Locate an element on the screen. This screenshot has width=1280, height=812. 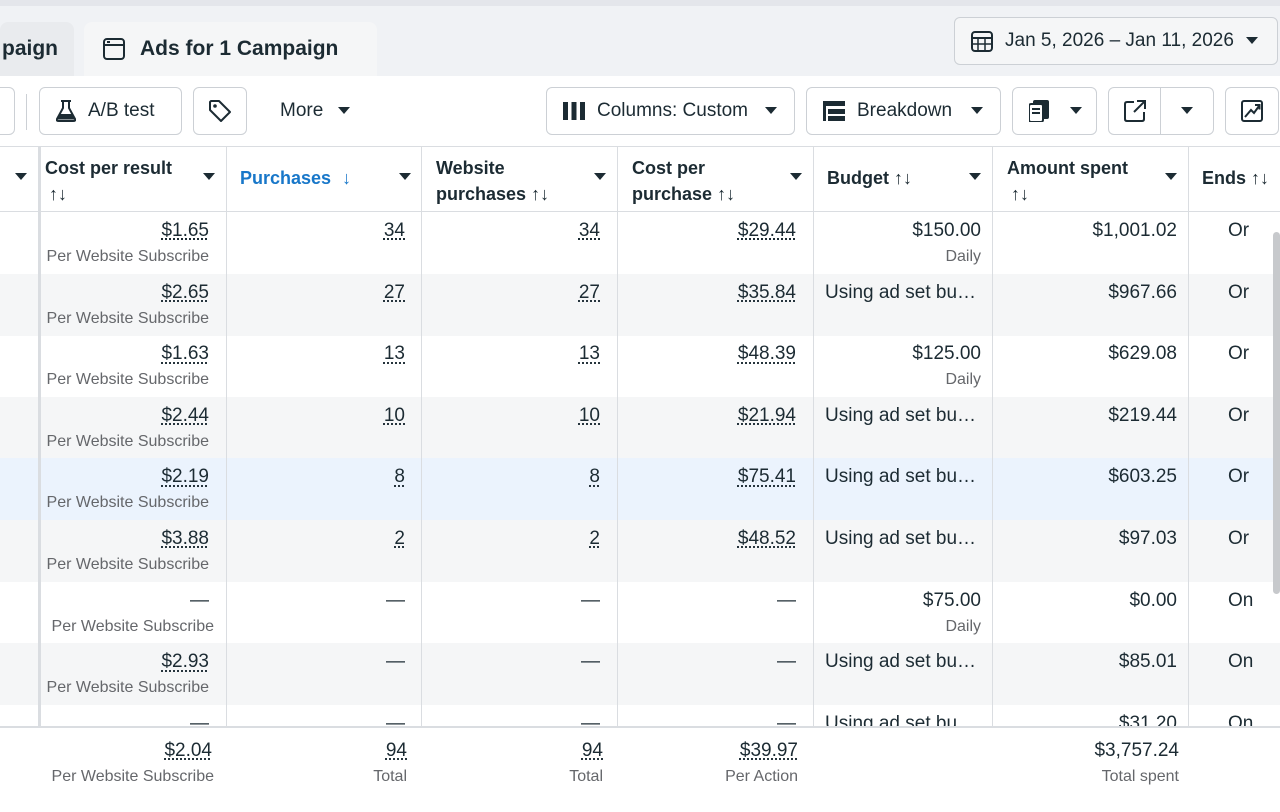
purchases-value: 8 is located at coordinates (399, 477).